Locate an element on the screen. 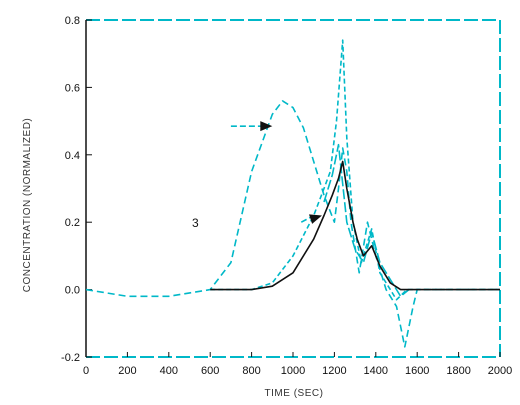  x-tick-label: 1800 is located at coordinates (458, 371).